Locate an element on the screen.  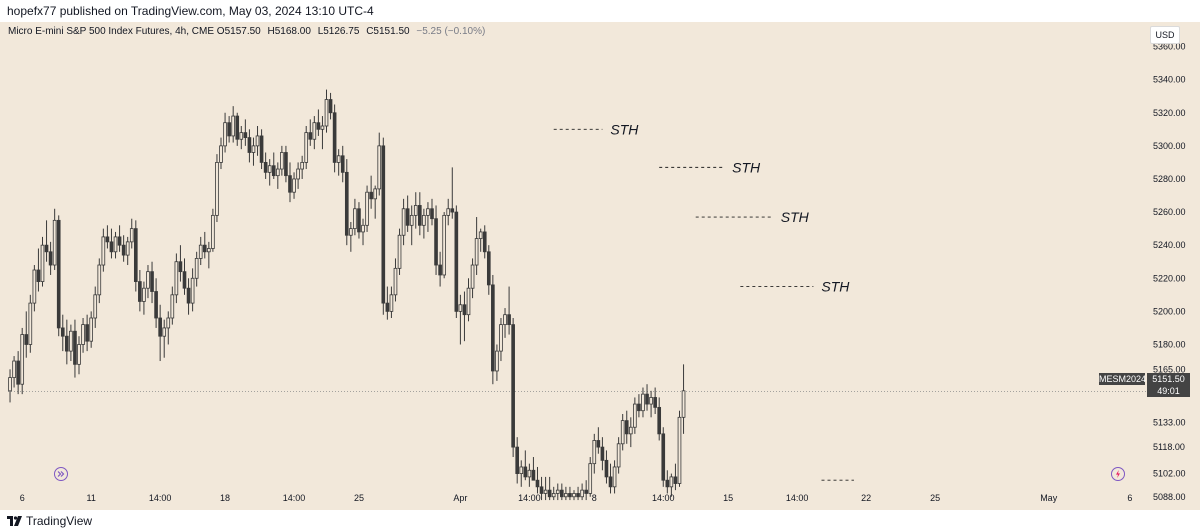
footer-bar: TradingView is located at coordinates (600, 521).